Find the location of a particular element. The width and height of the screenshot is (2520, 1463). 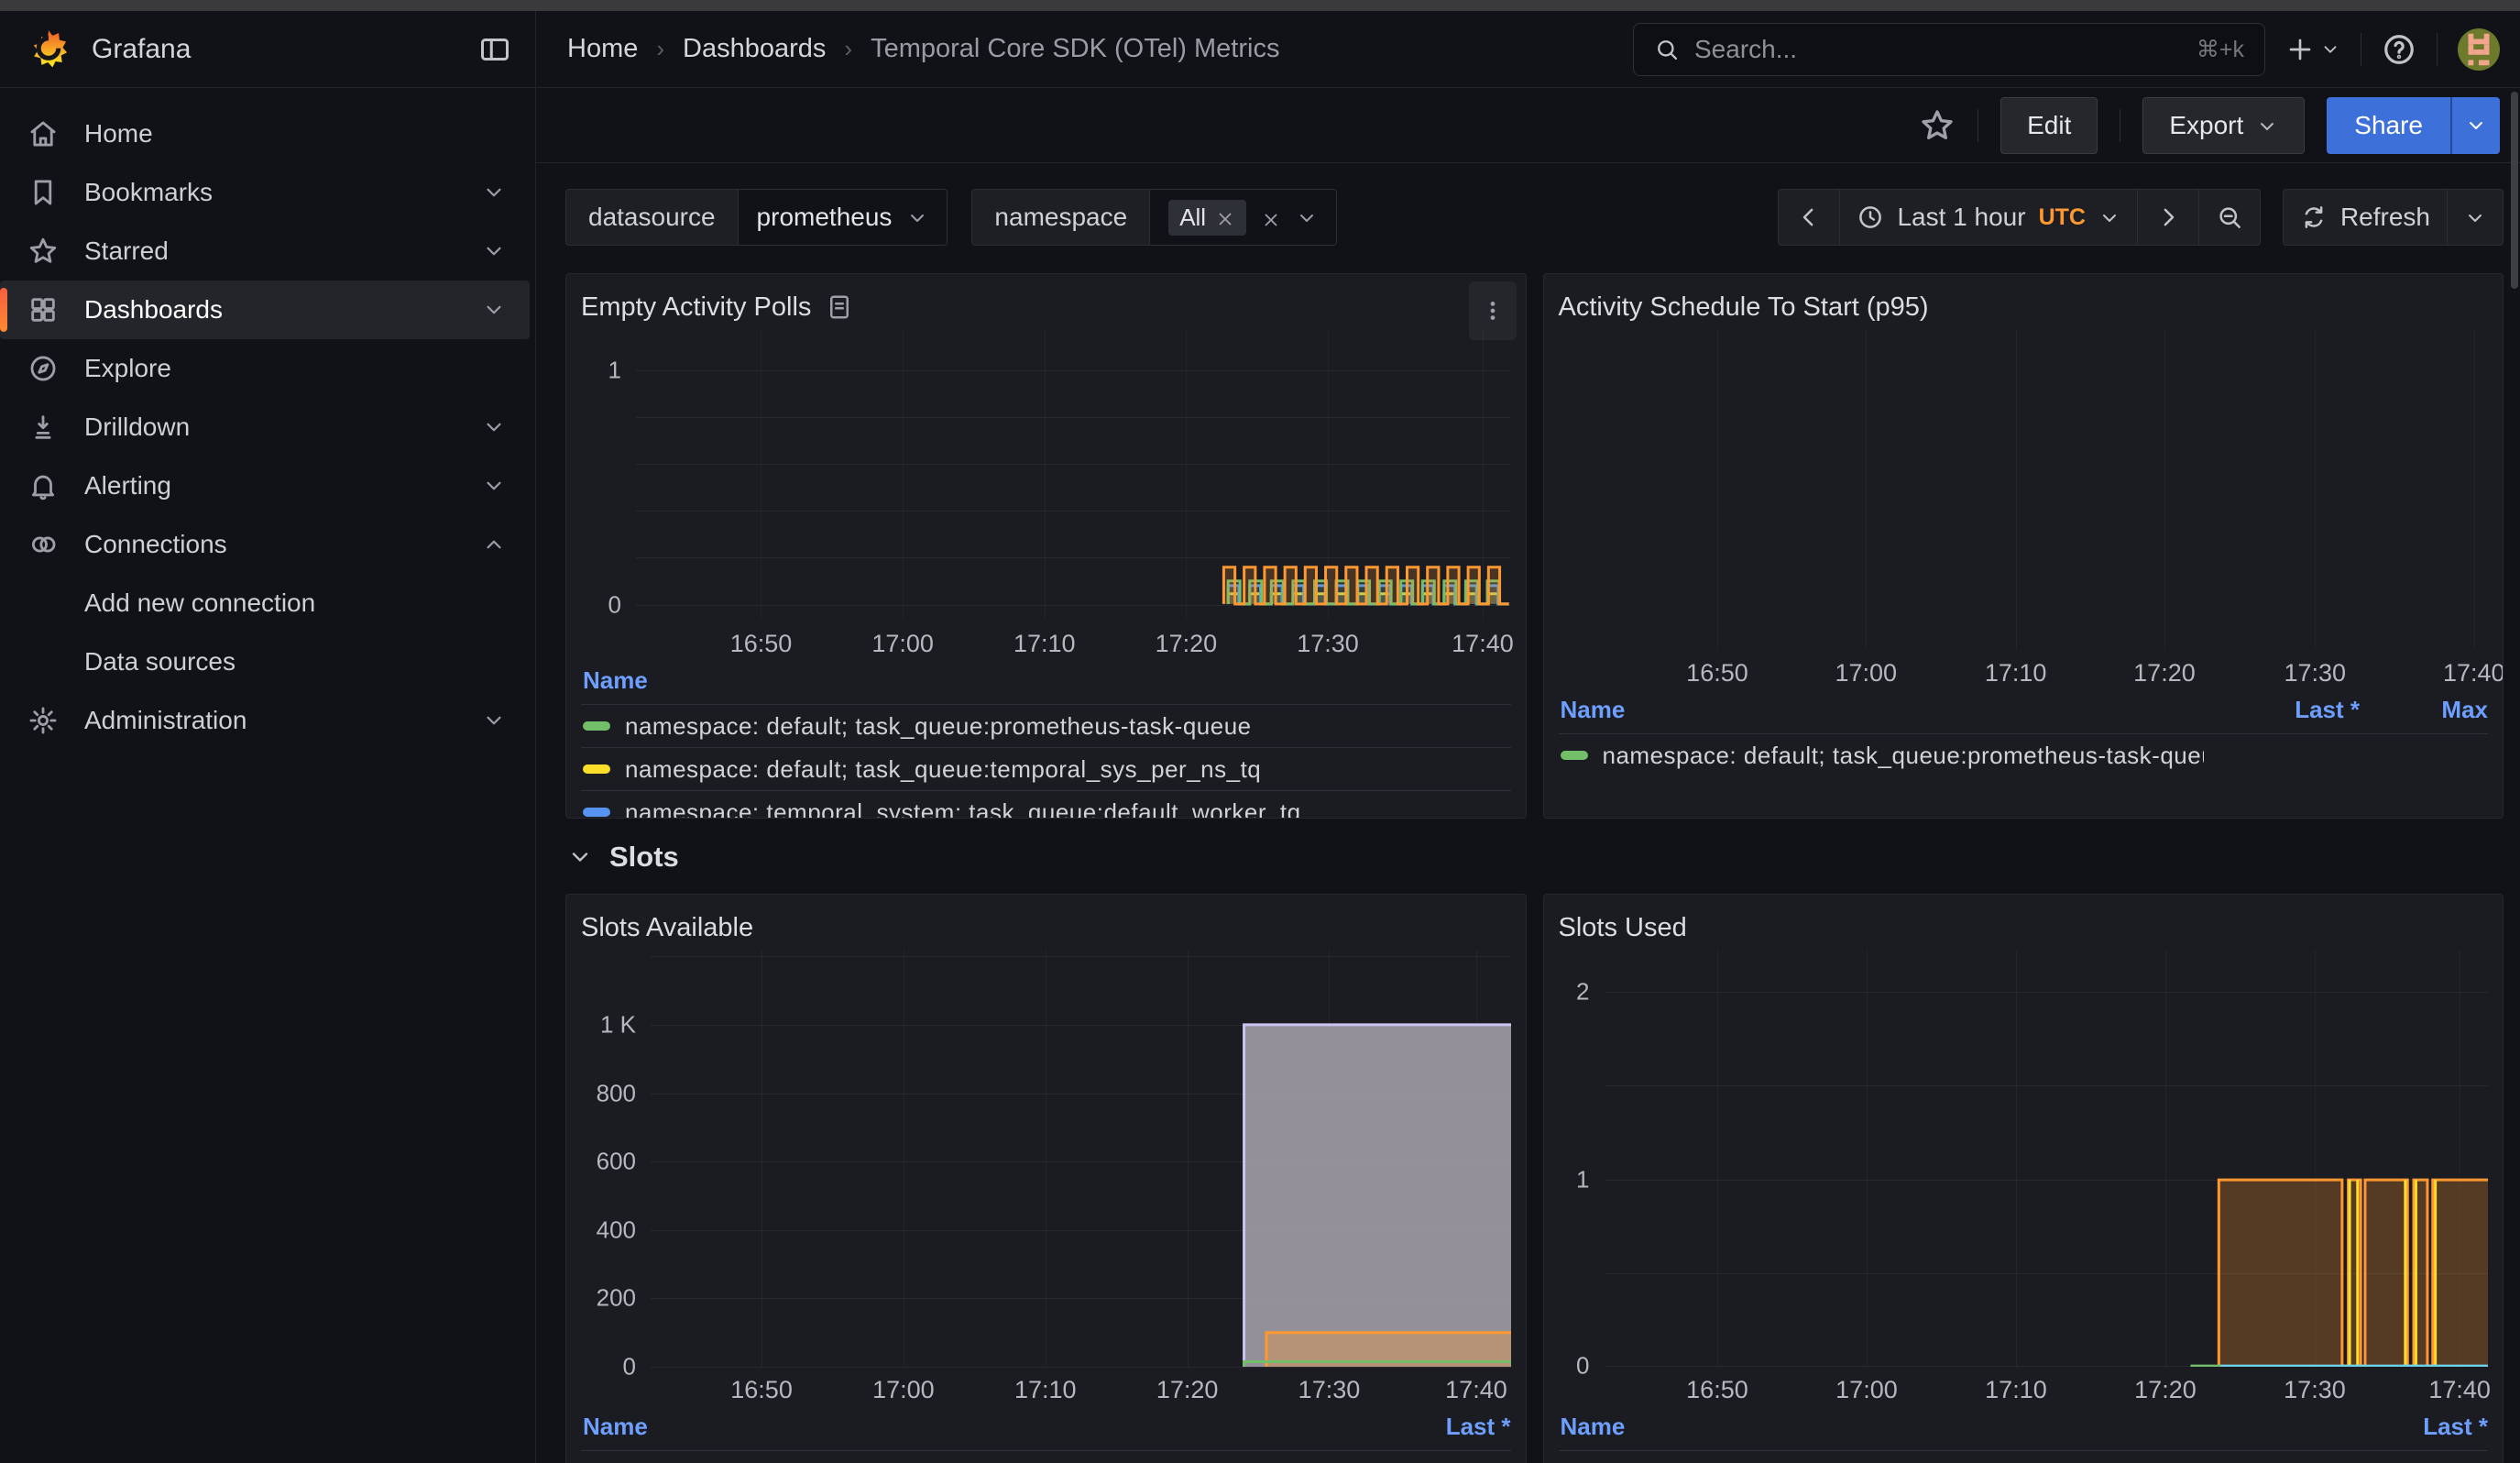

legend-value: 1 is located at coordinates (2410, 1460).